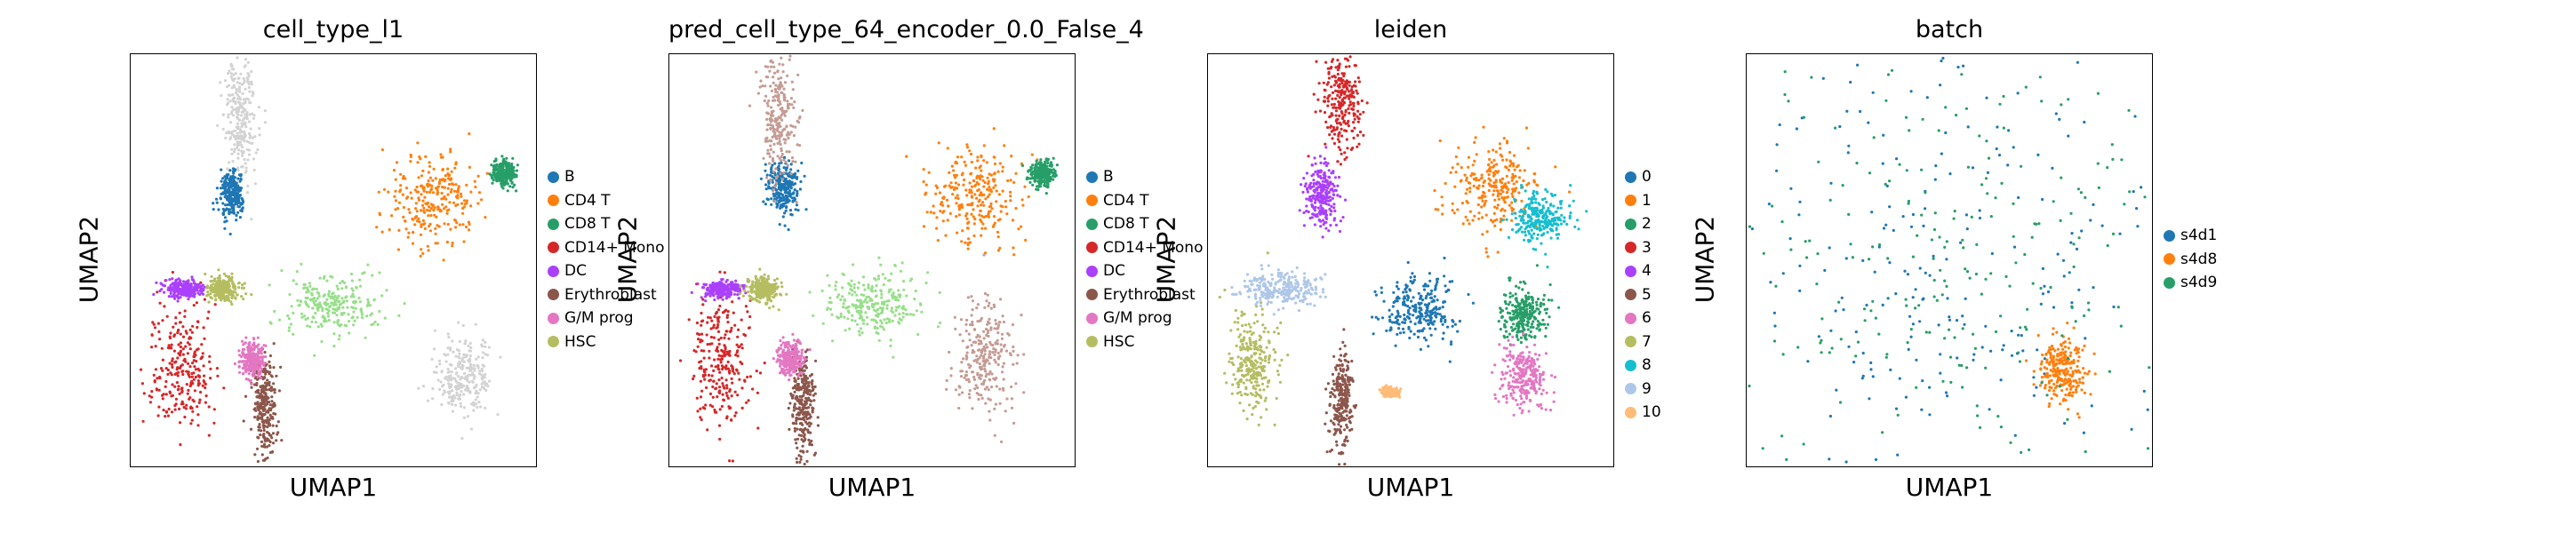  Describe the element at coordinates (580, 341) in the screenshot. I see `legend-label: HSC` at that location.